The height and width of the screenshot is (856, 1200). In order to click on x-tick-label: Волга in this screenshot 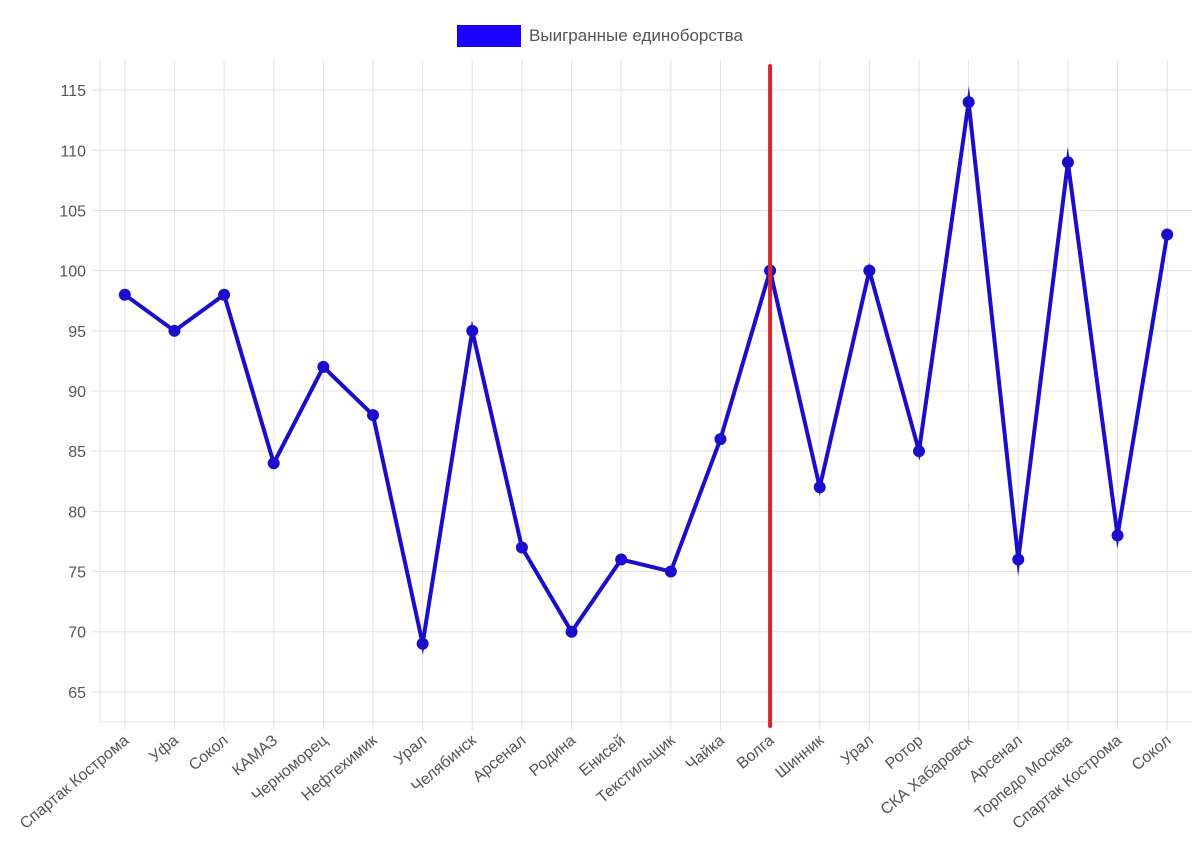, I will do `click(756, 752)`.